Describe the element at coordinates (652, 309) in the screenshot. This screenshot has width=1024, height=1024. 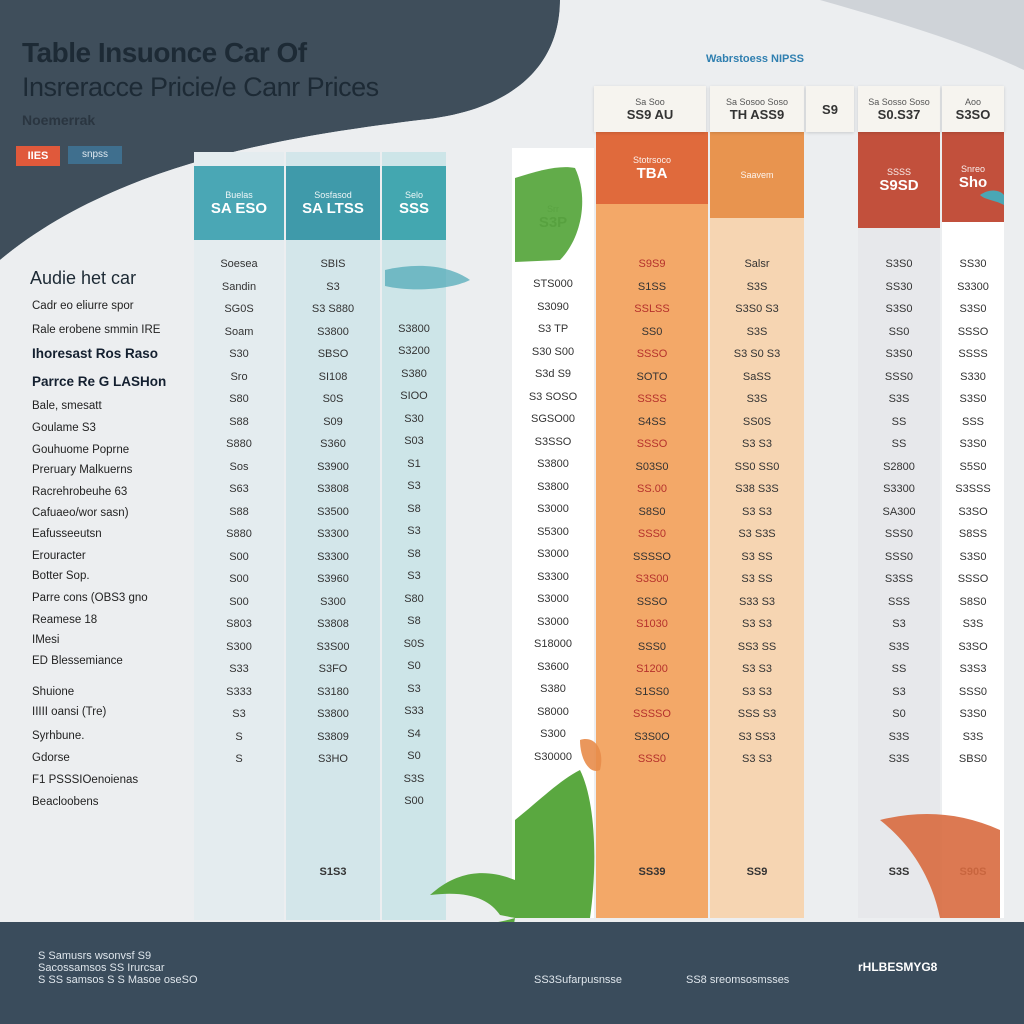
I see `table-cell: SSLSS` at that location.